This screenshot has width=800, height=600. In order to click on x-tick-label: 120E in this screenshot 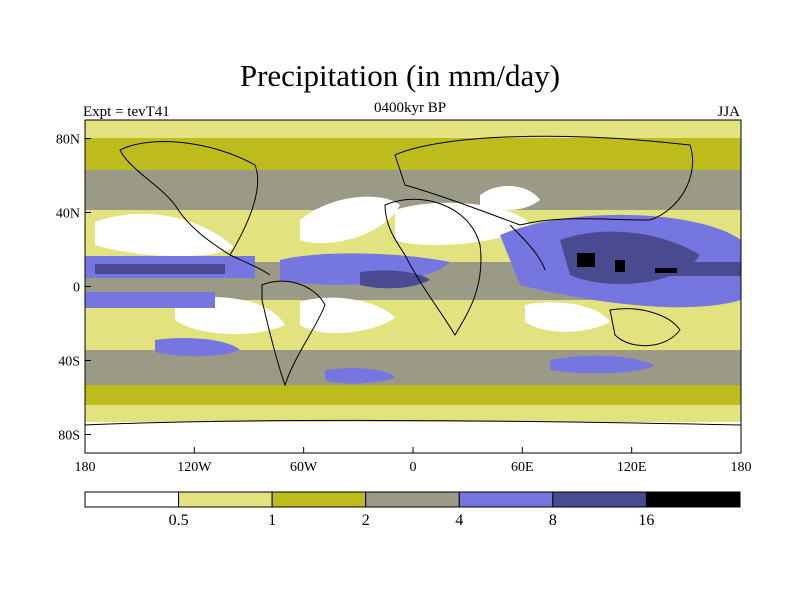, I will do `click(632, 467)`.